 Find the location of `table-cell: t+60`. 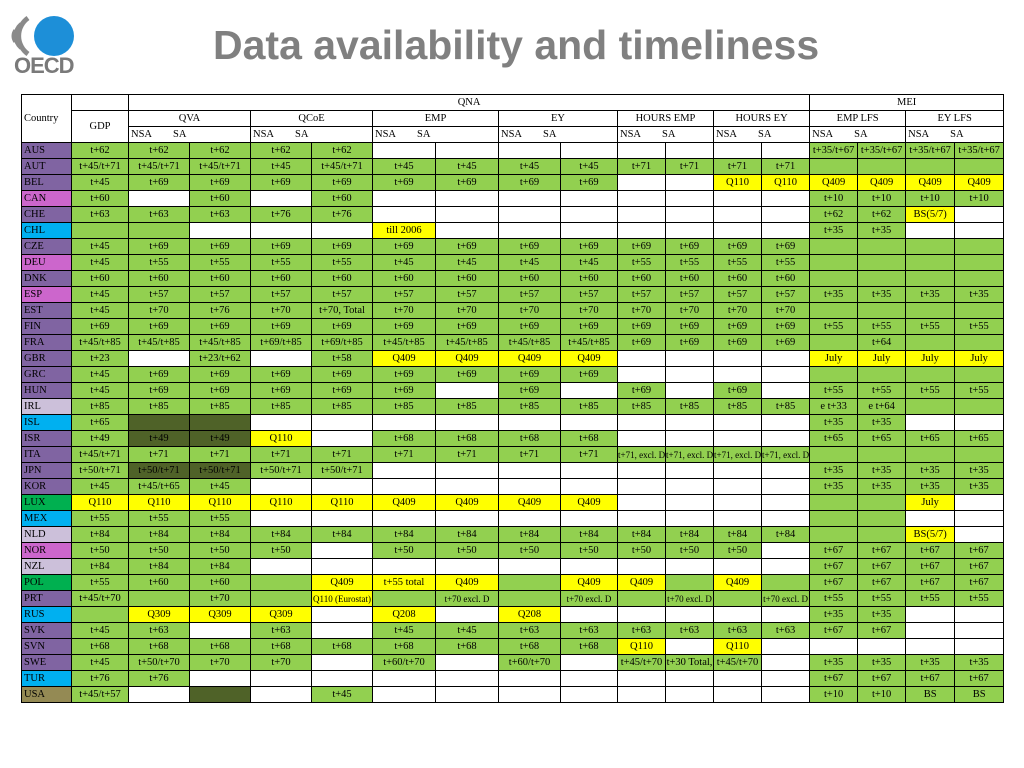

table-cell: t+60 is located at coordinates (467, 278).